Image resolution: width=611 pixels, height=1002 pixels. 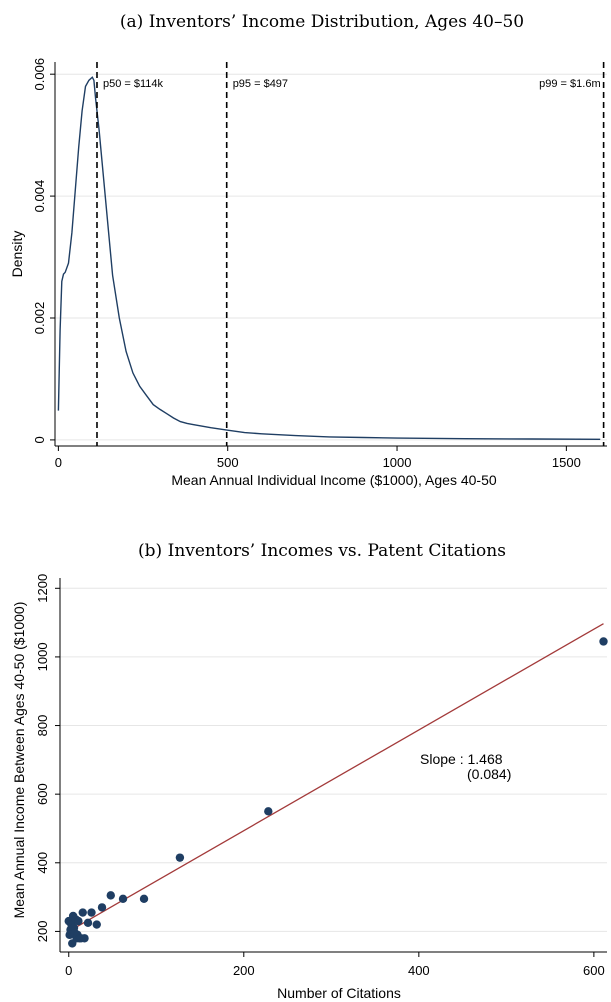 What do you see at coordinates (39, 196) in the screenshot?
I see `y-tick-label: 0.004` at bounding box center [39, 196].